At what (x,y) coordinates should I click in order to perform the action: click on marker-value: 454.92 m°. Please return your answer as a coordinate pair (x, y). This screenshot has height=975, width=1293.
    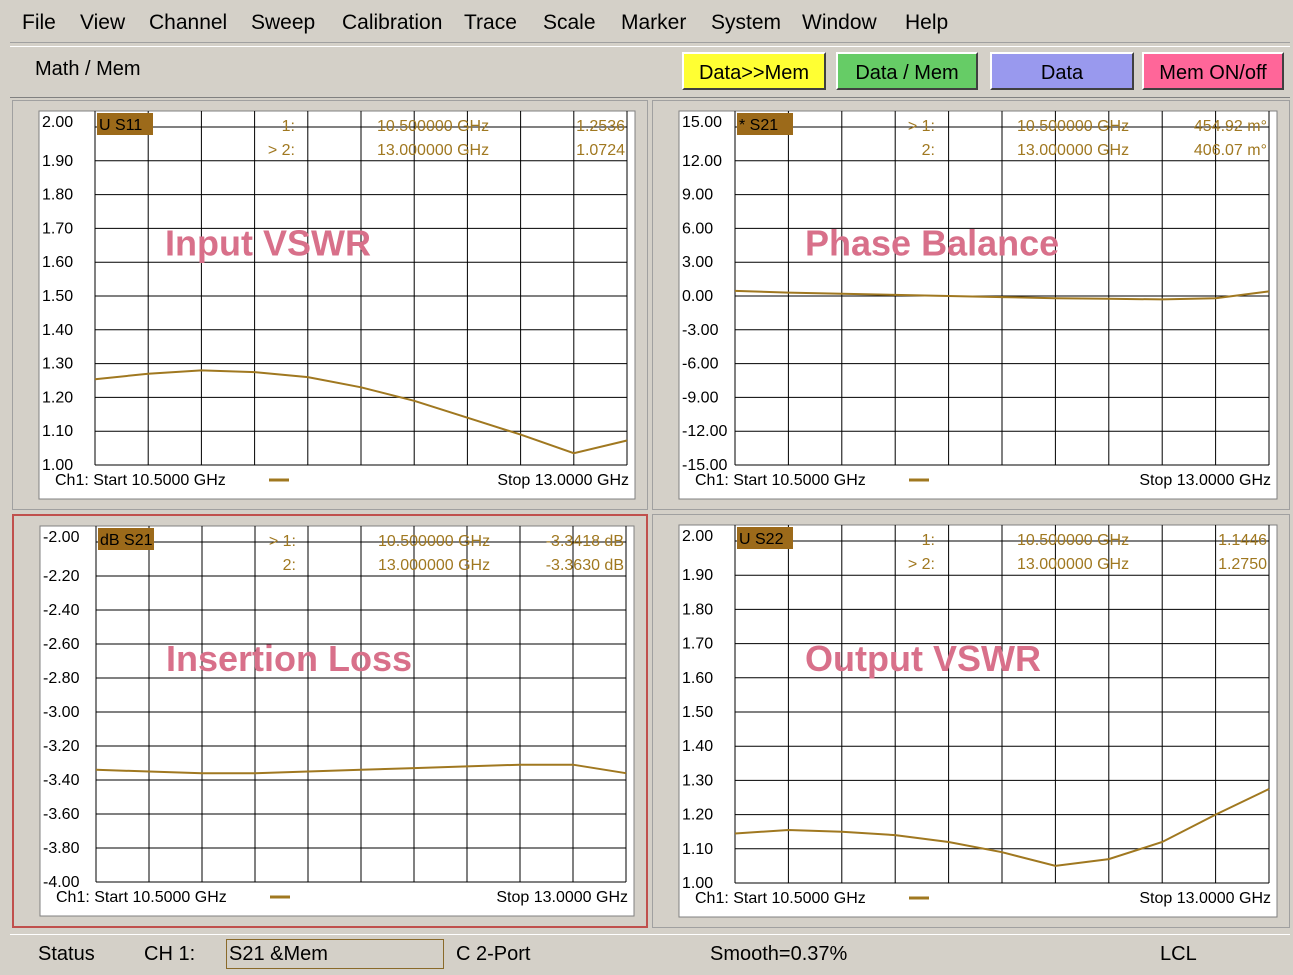
    Looking at the image, I should click on (1230, 126).